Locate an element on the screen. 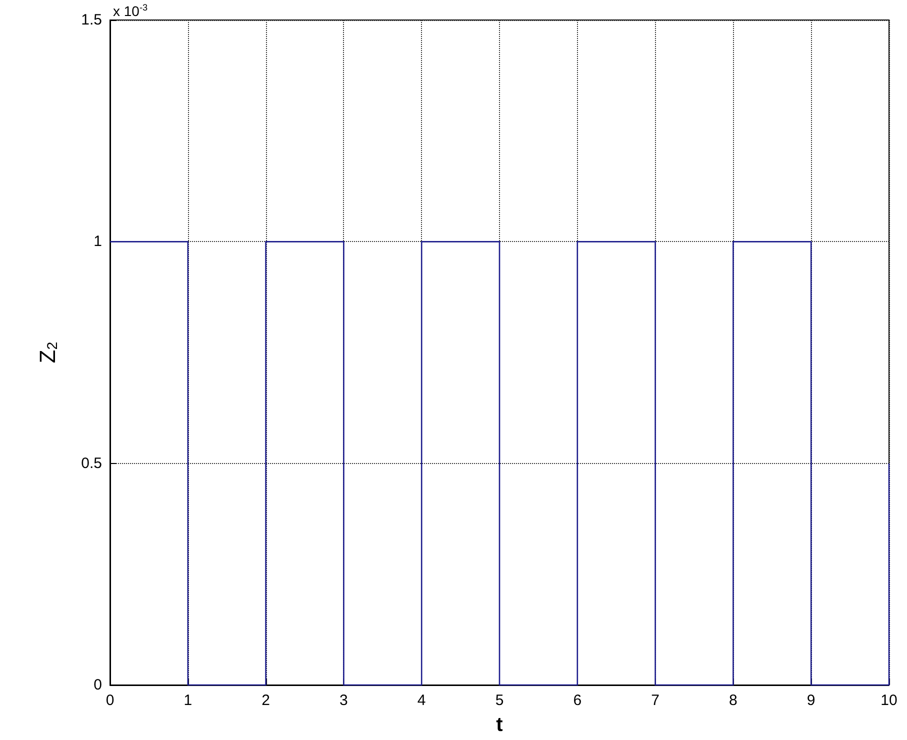 The image size is (907, 740). y-tick-label: 1.5 is located at coordinates (91, 20).